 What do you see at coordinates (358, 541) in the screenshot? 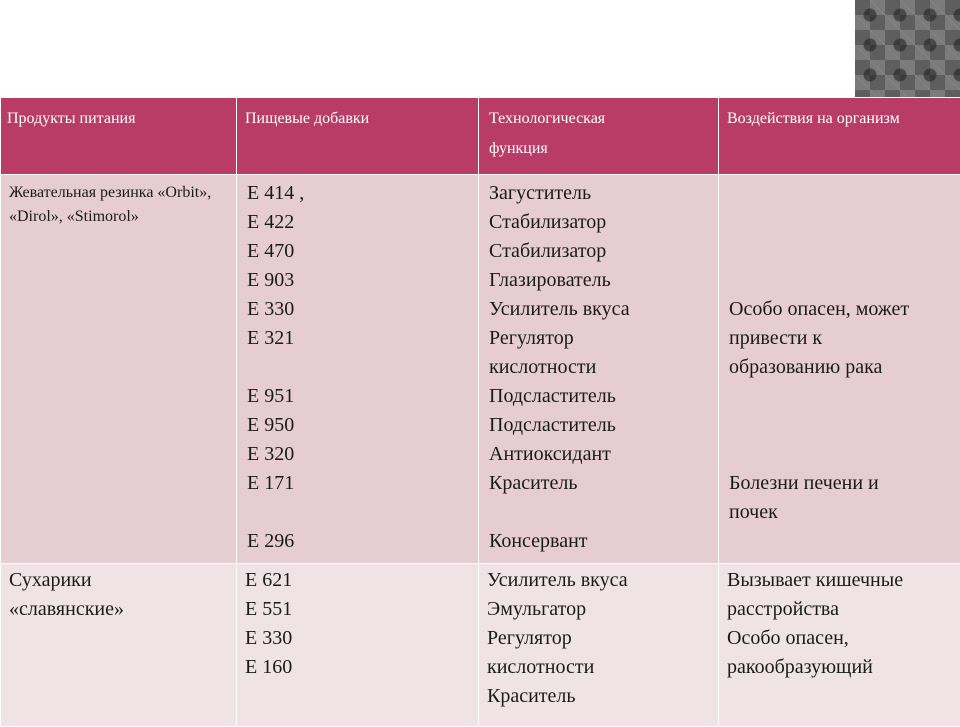
I see `additive-code: Е 296` at bounding box center [358, 541].